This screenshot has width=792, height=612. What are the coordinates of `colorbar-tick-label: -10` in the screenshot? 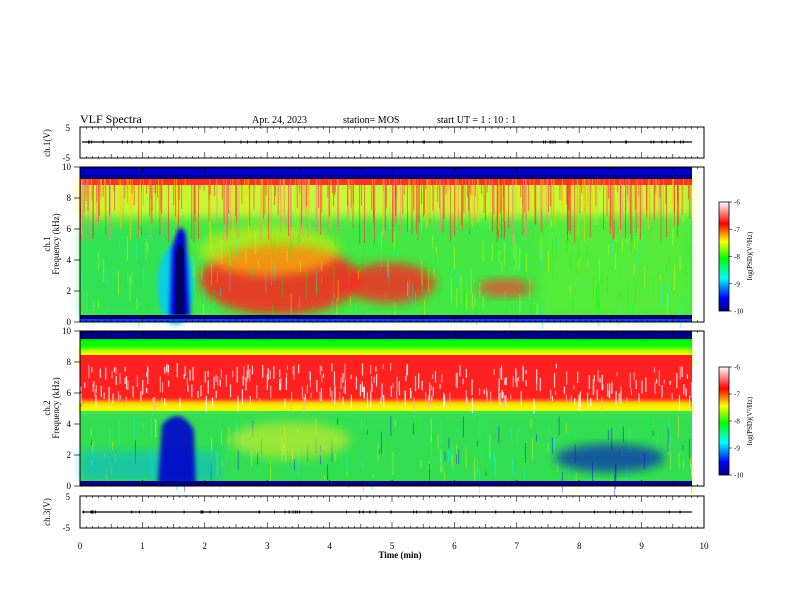 It's located at (739, 476).